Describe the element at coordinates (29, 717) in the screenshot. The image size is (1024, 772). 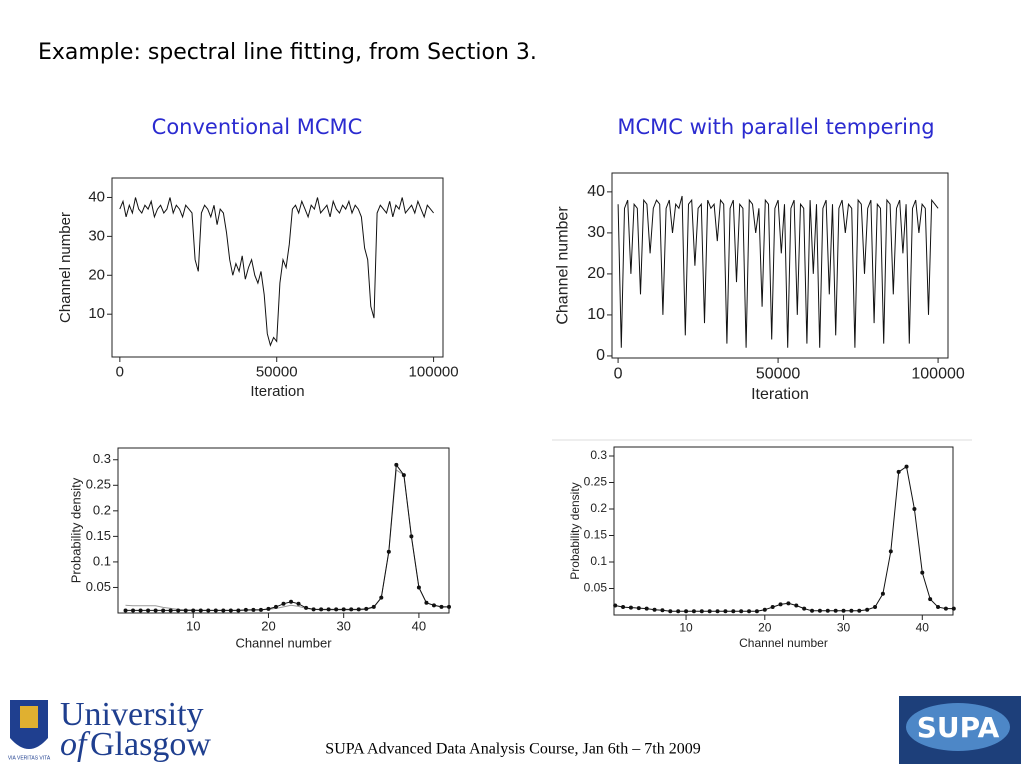
I see `crest-detail` at that location.